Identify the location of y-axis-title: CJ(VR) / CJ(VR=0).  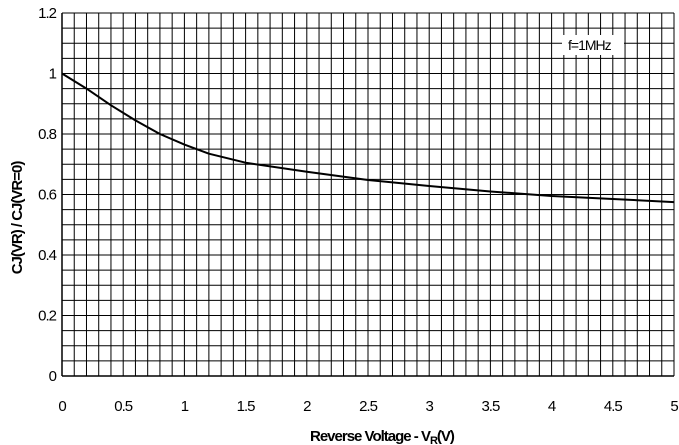
(17, 218).